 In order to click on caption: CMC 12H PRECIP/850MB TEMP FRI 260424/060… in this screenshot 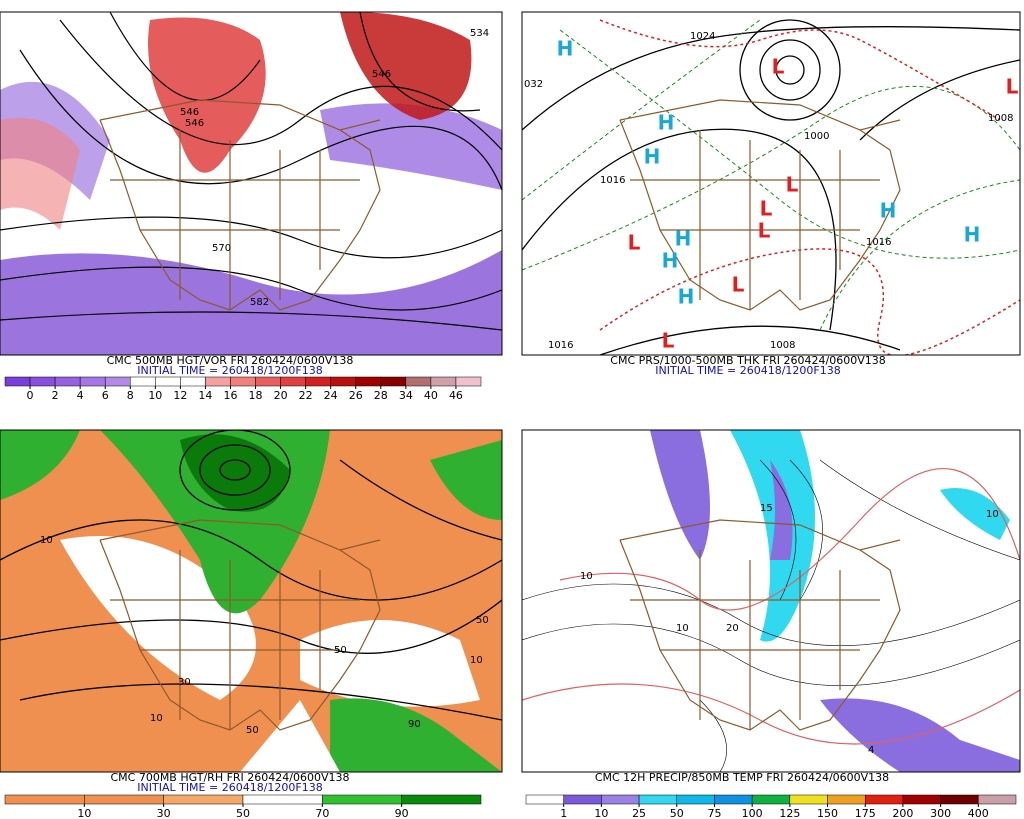, I will do `click(742, 777)`.